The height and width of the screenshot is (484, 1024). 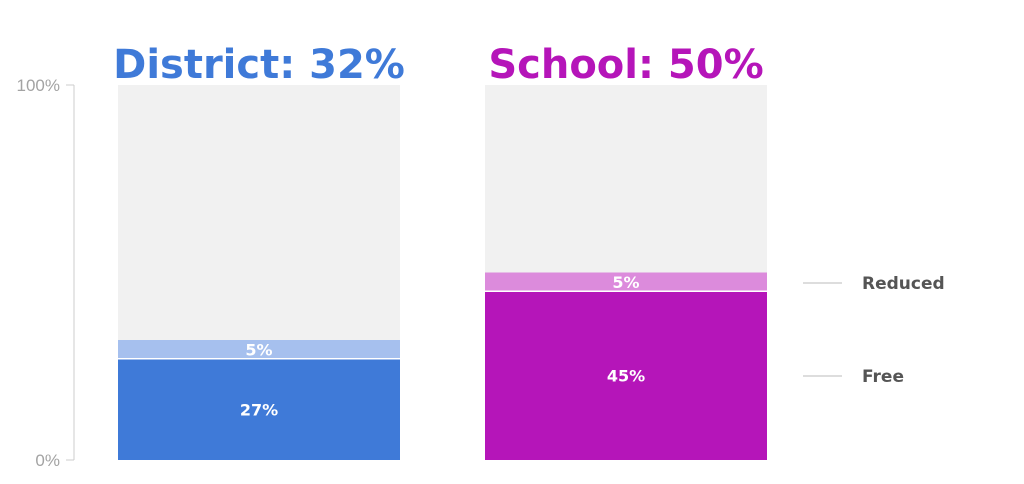 I want to click on column-title-district: District: 32%, so click(x=259, y=65).